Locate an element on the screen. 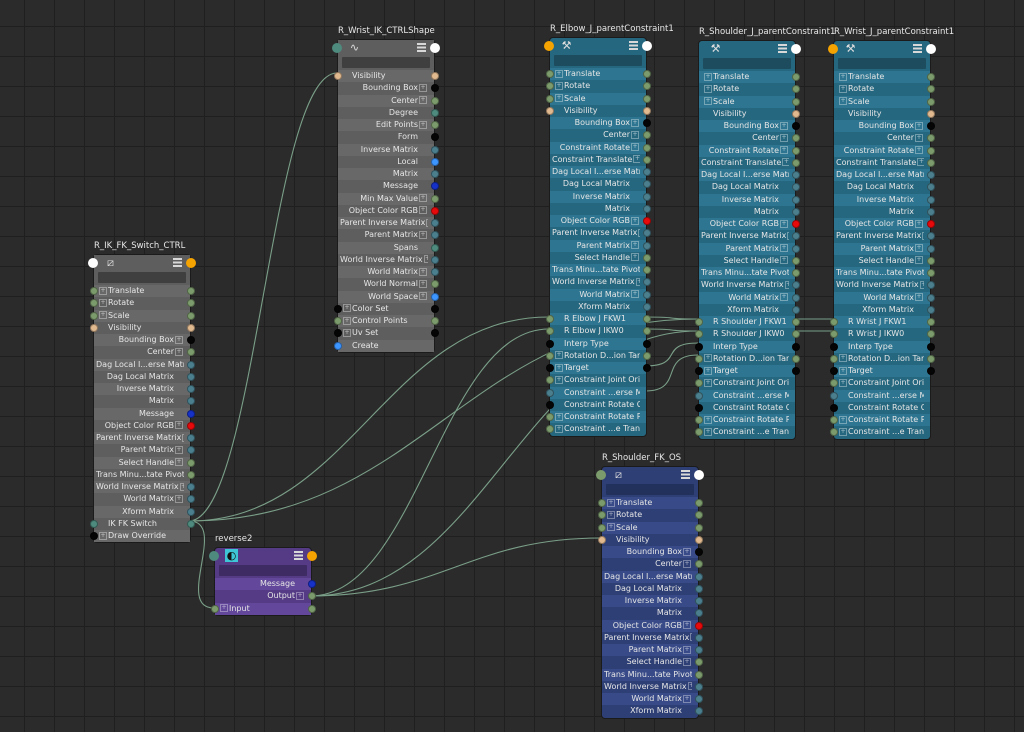 This screenshot has height=732, width=1024. attribute-row-xform-matrix: Xform Matrix is located at coordinates (600, 307).